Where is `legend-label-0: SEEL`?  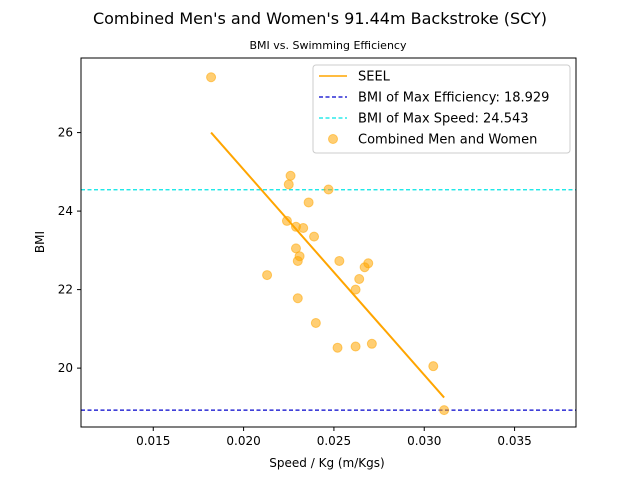
legend-label-0: SEEL is located at coordinates (374, 77).